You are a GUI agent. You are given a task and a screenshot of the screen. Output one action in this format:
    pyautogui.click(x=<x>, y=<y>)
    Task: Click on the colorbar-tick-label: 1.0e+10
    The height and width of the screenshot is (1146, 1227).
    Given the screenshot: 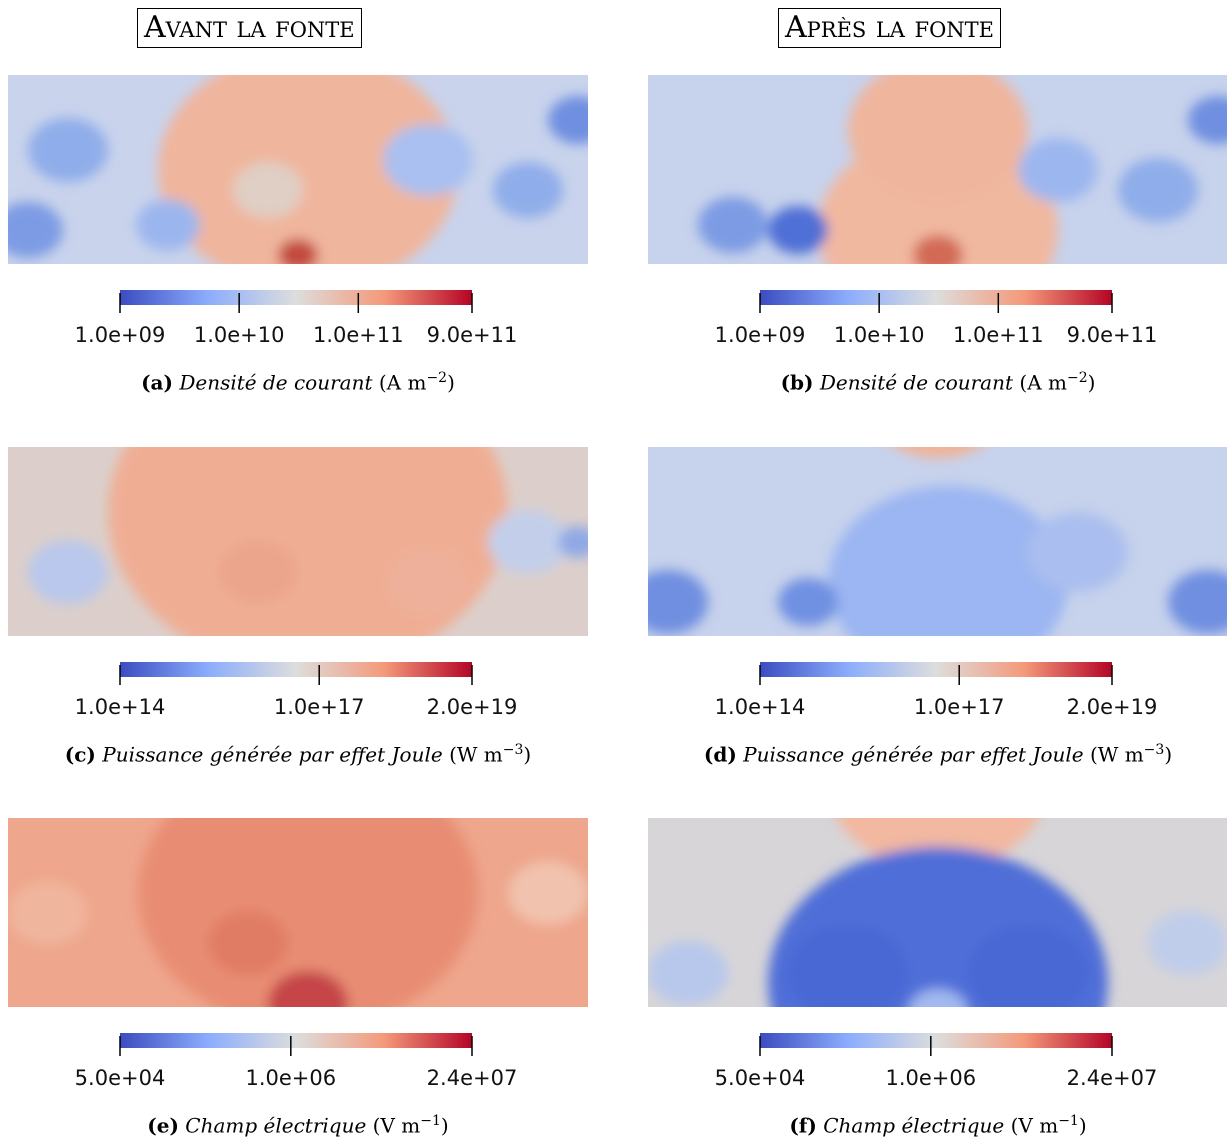 What is the action you would take?
    pyautogui.click(x=239, y=335)
    